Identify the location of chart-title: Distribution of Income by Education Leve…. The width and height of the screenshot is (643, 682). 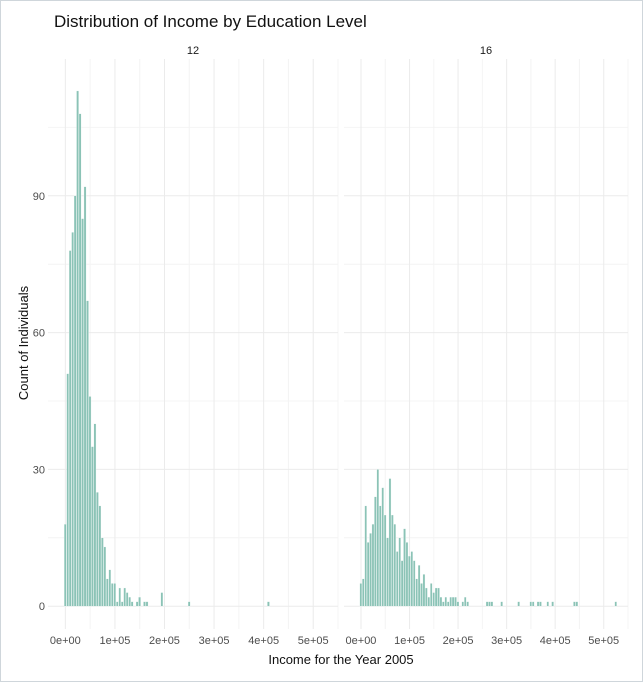
(210, 21).